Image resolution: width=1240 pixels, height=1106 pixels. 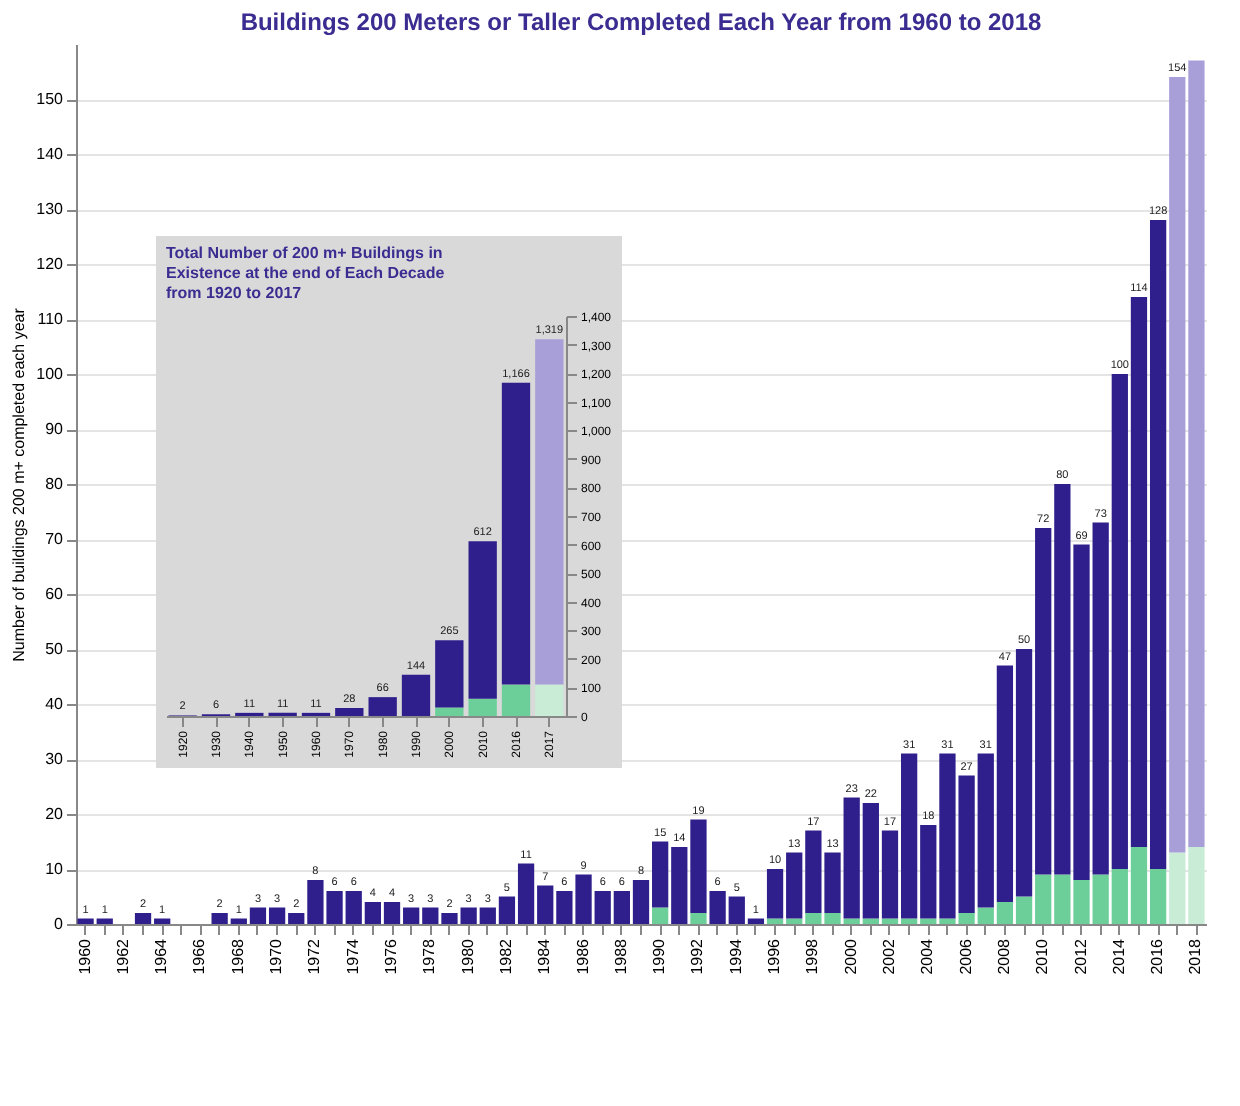 I want to click on x-tick-label: 1970, so click(x=276, y=956).